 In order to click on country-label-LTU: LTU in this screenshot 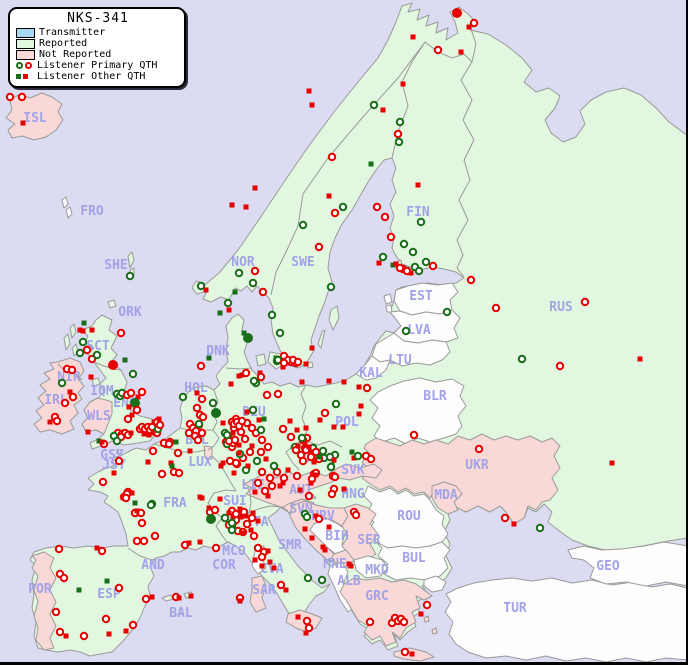, I will do `click(400, 360)`.